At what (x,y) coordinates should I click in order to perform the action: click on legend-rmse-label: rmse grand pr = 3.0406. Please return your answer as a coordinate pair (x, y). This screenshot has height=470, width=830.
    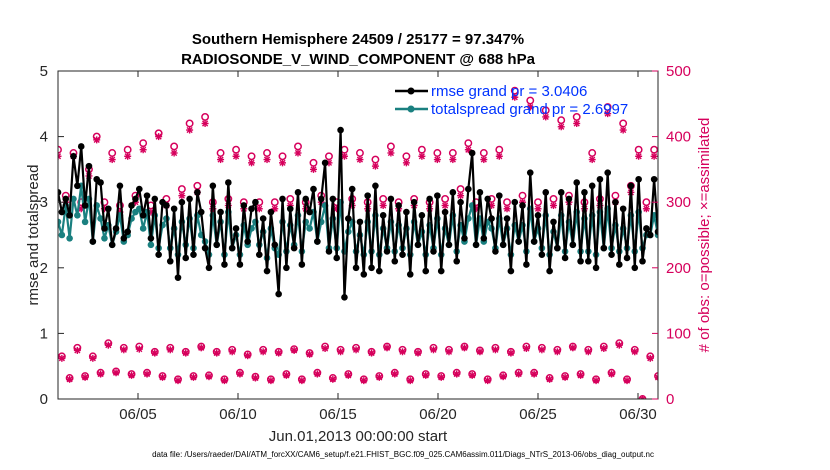
    Looking at the image, I should click on (509, 91).